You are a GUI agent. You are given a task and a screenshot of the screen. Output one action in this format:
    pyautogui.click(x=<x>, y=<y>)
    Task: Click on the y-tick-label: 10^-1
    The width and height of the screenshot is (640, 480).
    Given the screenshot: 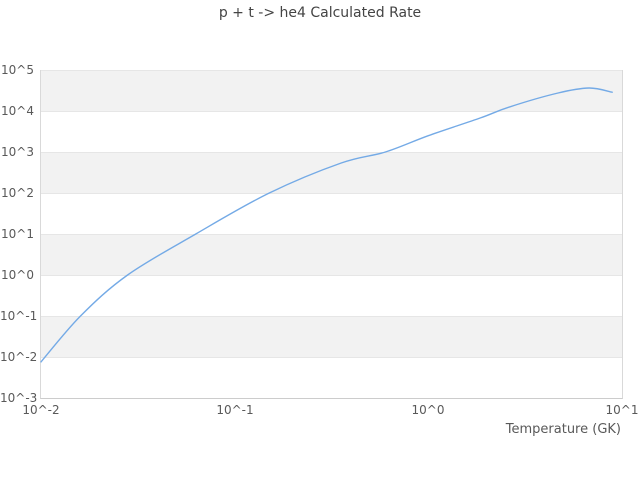 What is the action you would take?
    pyautogui.click(x=19, y=316)
    